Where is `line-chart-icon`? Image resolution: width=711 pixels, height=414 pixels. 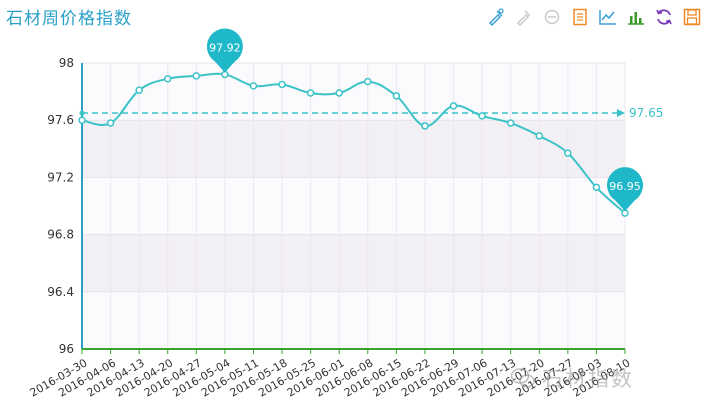 line-chart-icon is located at coordinates (608, 17).